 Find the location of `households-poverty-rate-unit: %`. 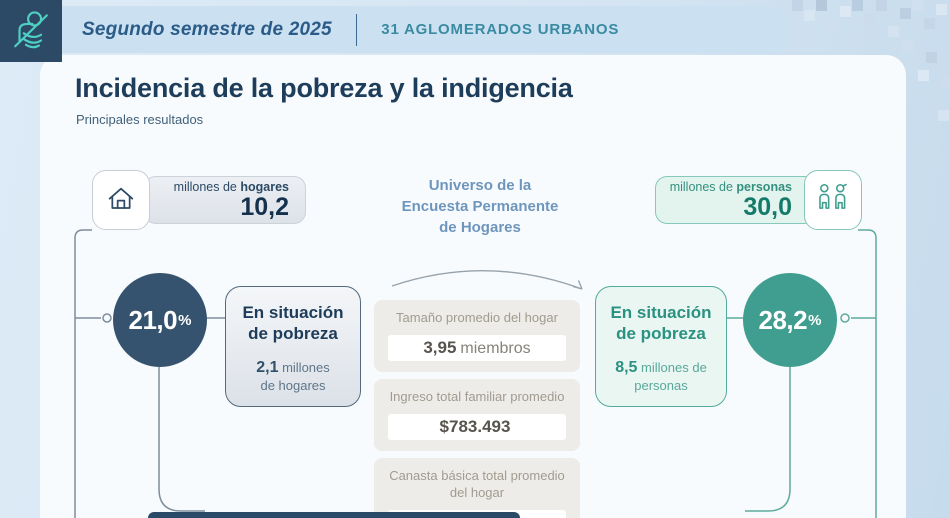

households-poverty-rate-unit: % is located at coordinates (185, 320).